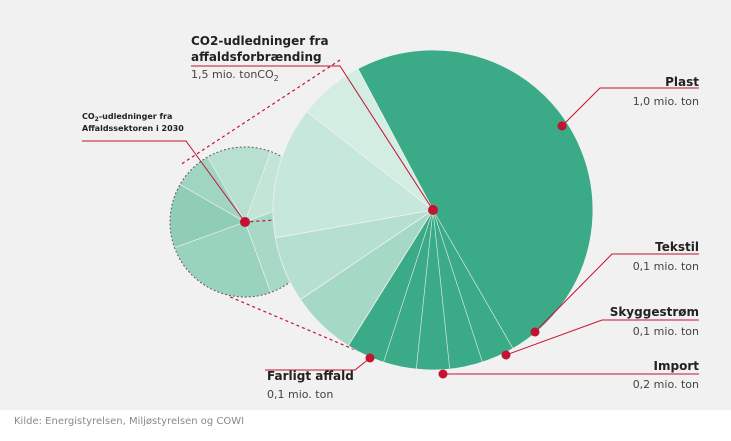 This screenshot has height=441, width=731. What do you see at coordinates (276, 78) in the screenshot?
I see `total-value-subscript: 2` at bounding box center [276, 78].